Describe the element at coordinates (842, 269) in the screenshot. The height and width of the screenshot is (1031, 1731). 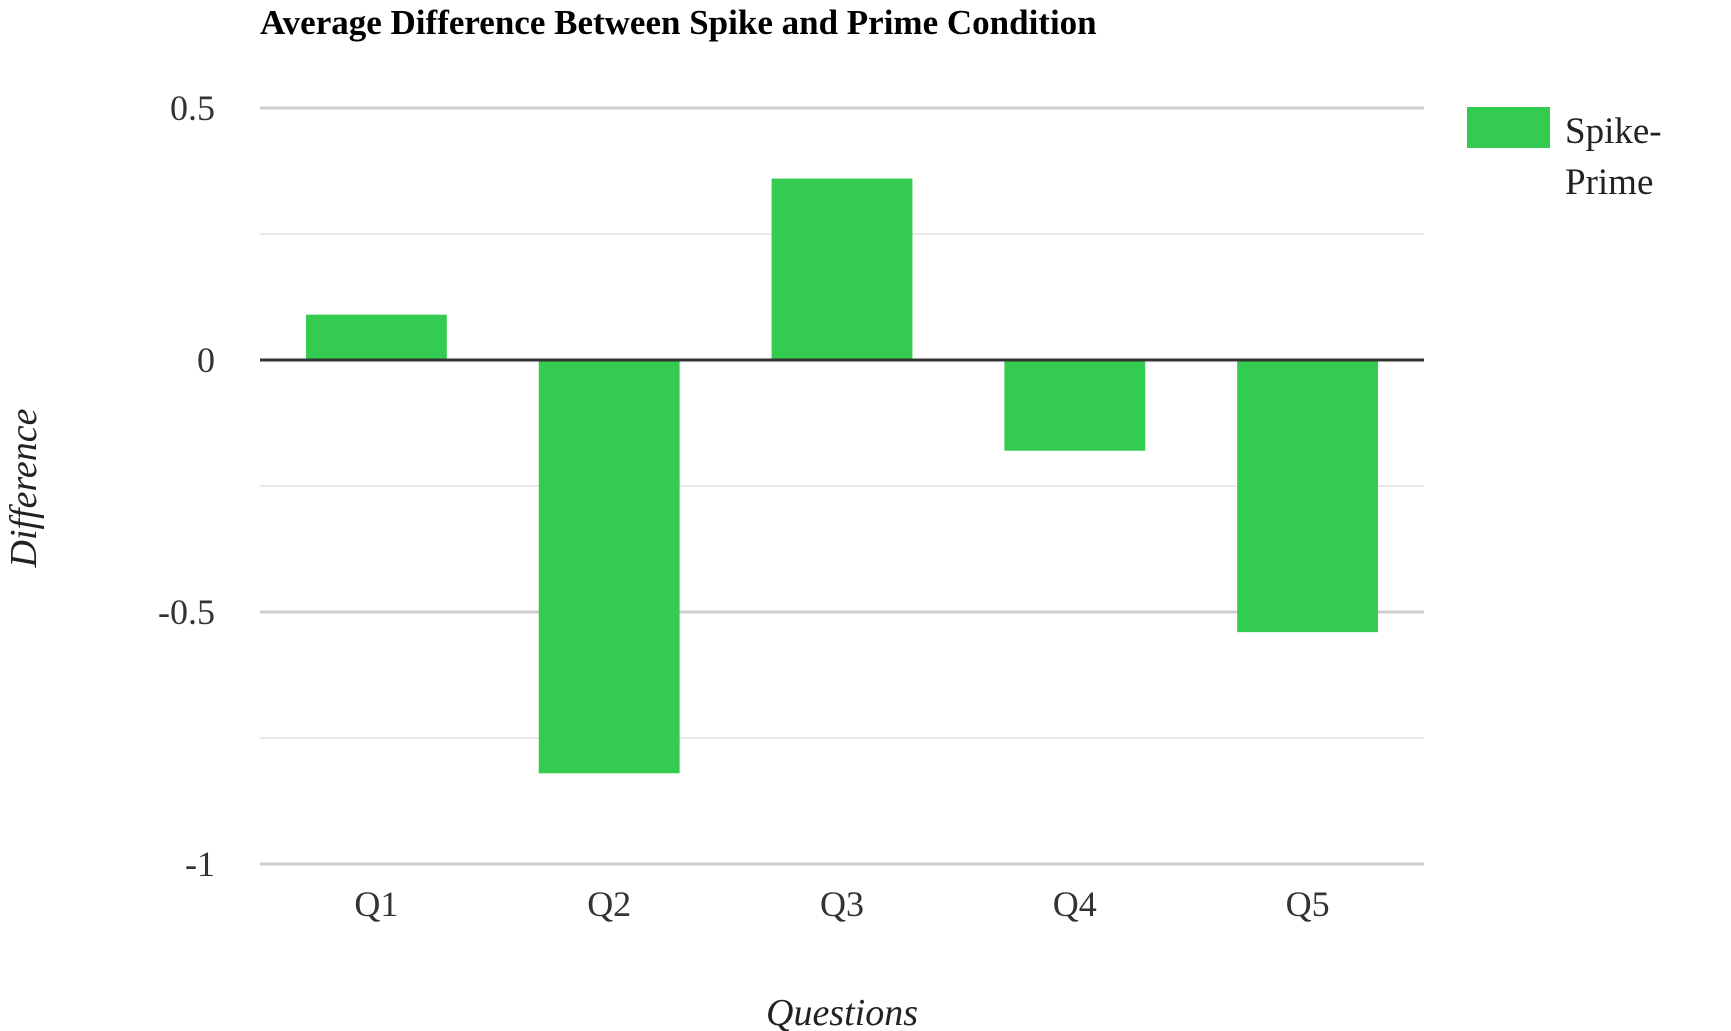
I see `bar-q3` at that location.